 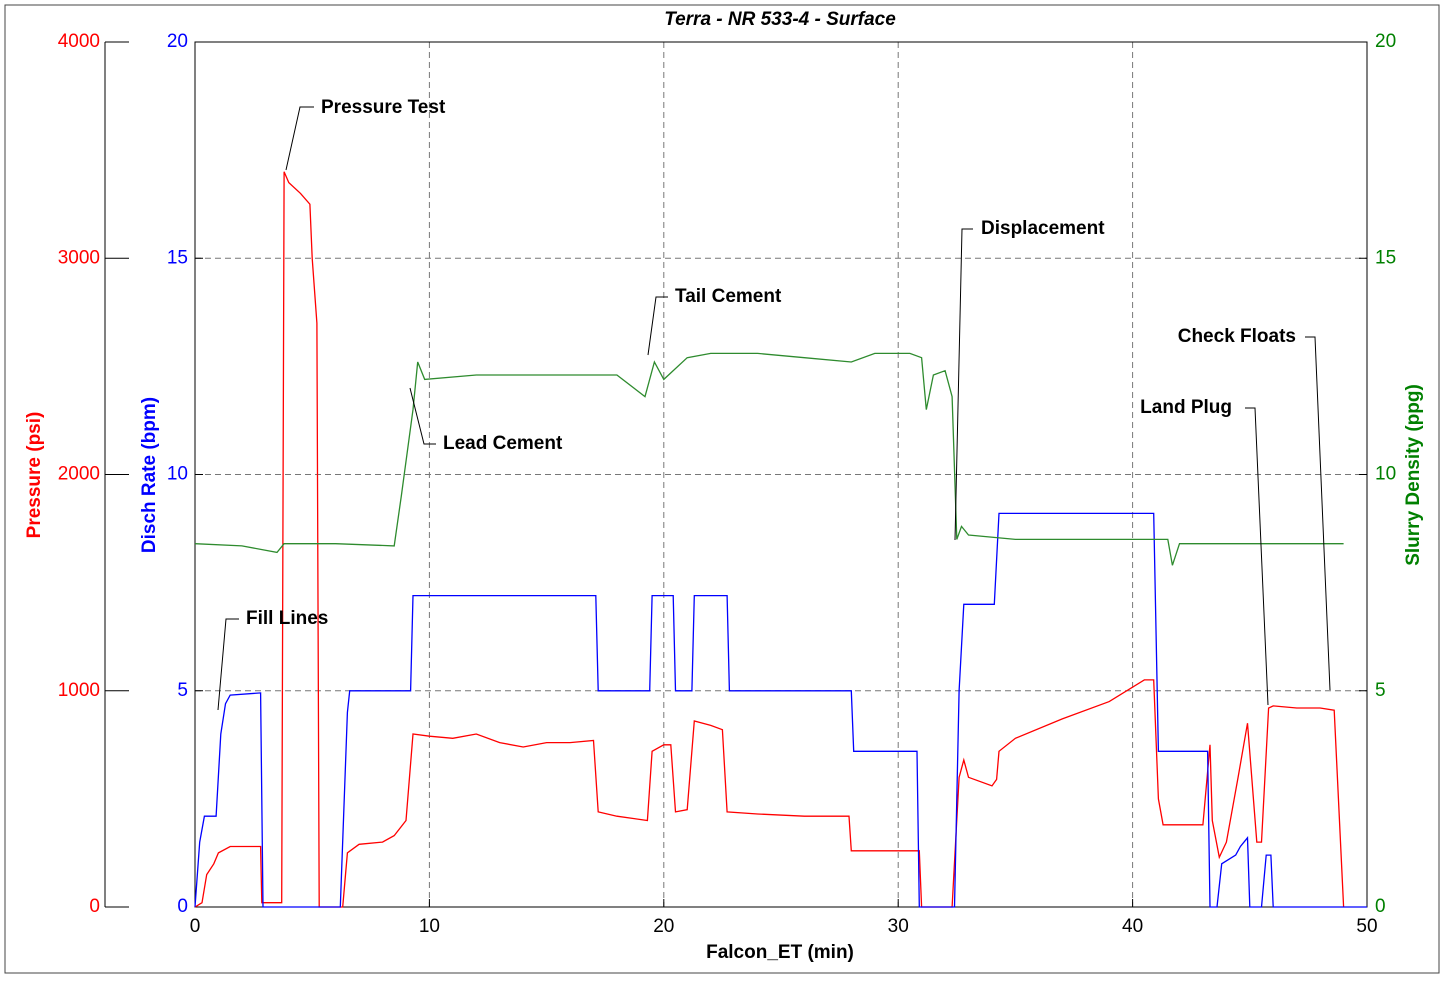 I want to click on x-tick-label: 30, so click(x=898, y=926).